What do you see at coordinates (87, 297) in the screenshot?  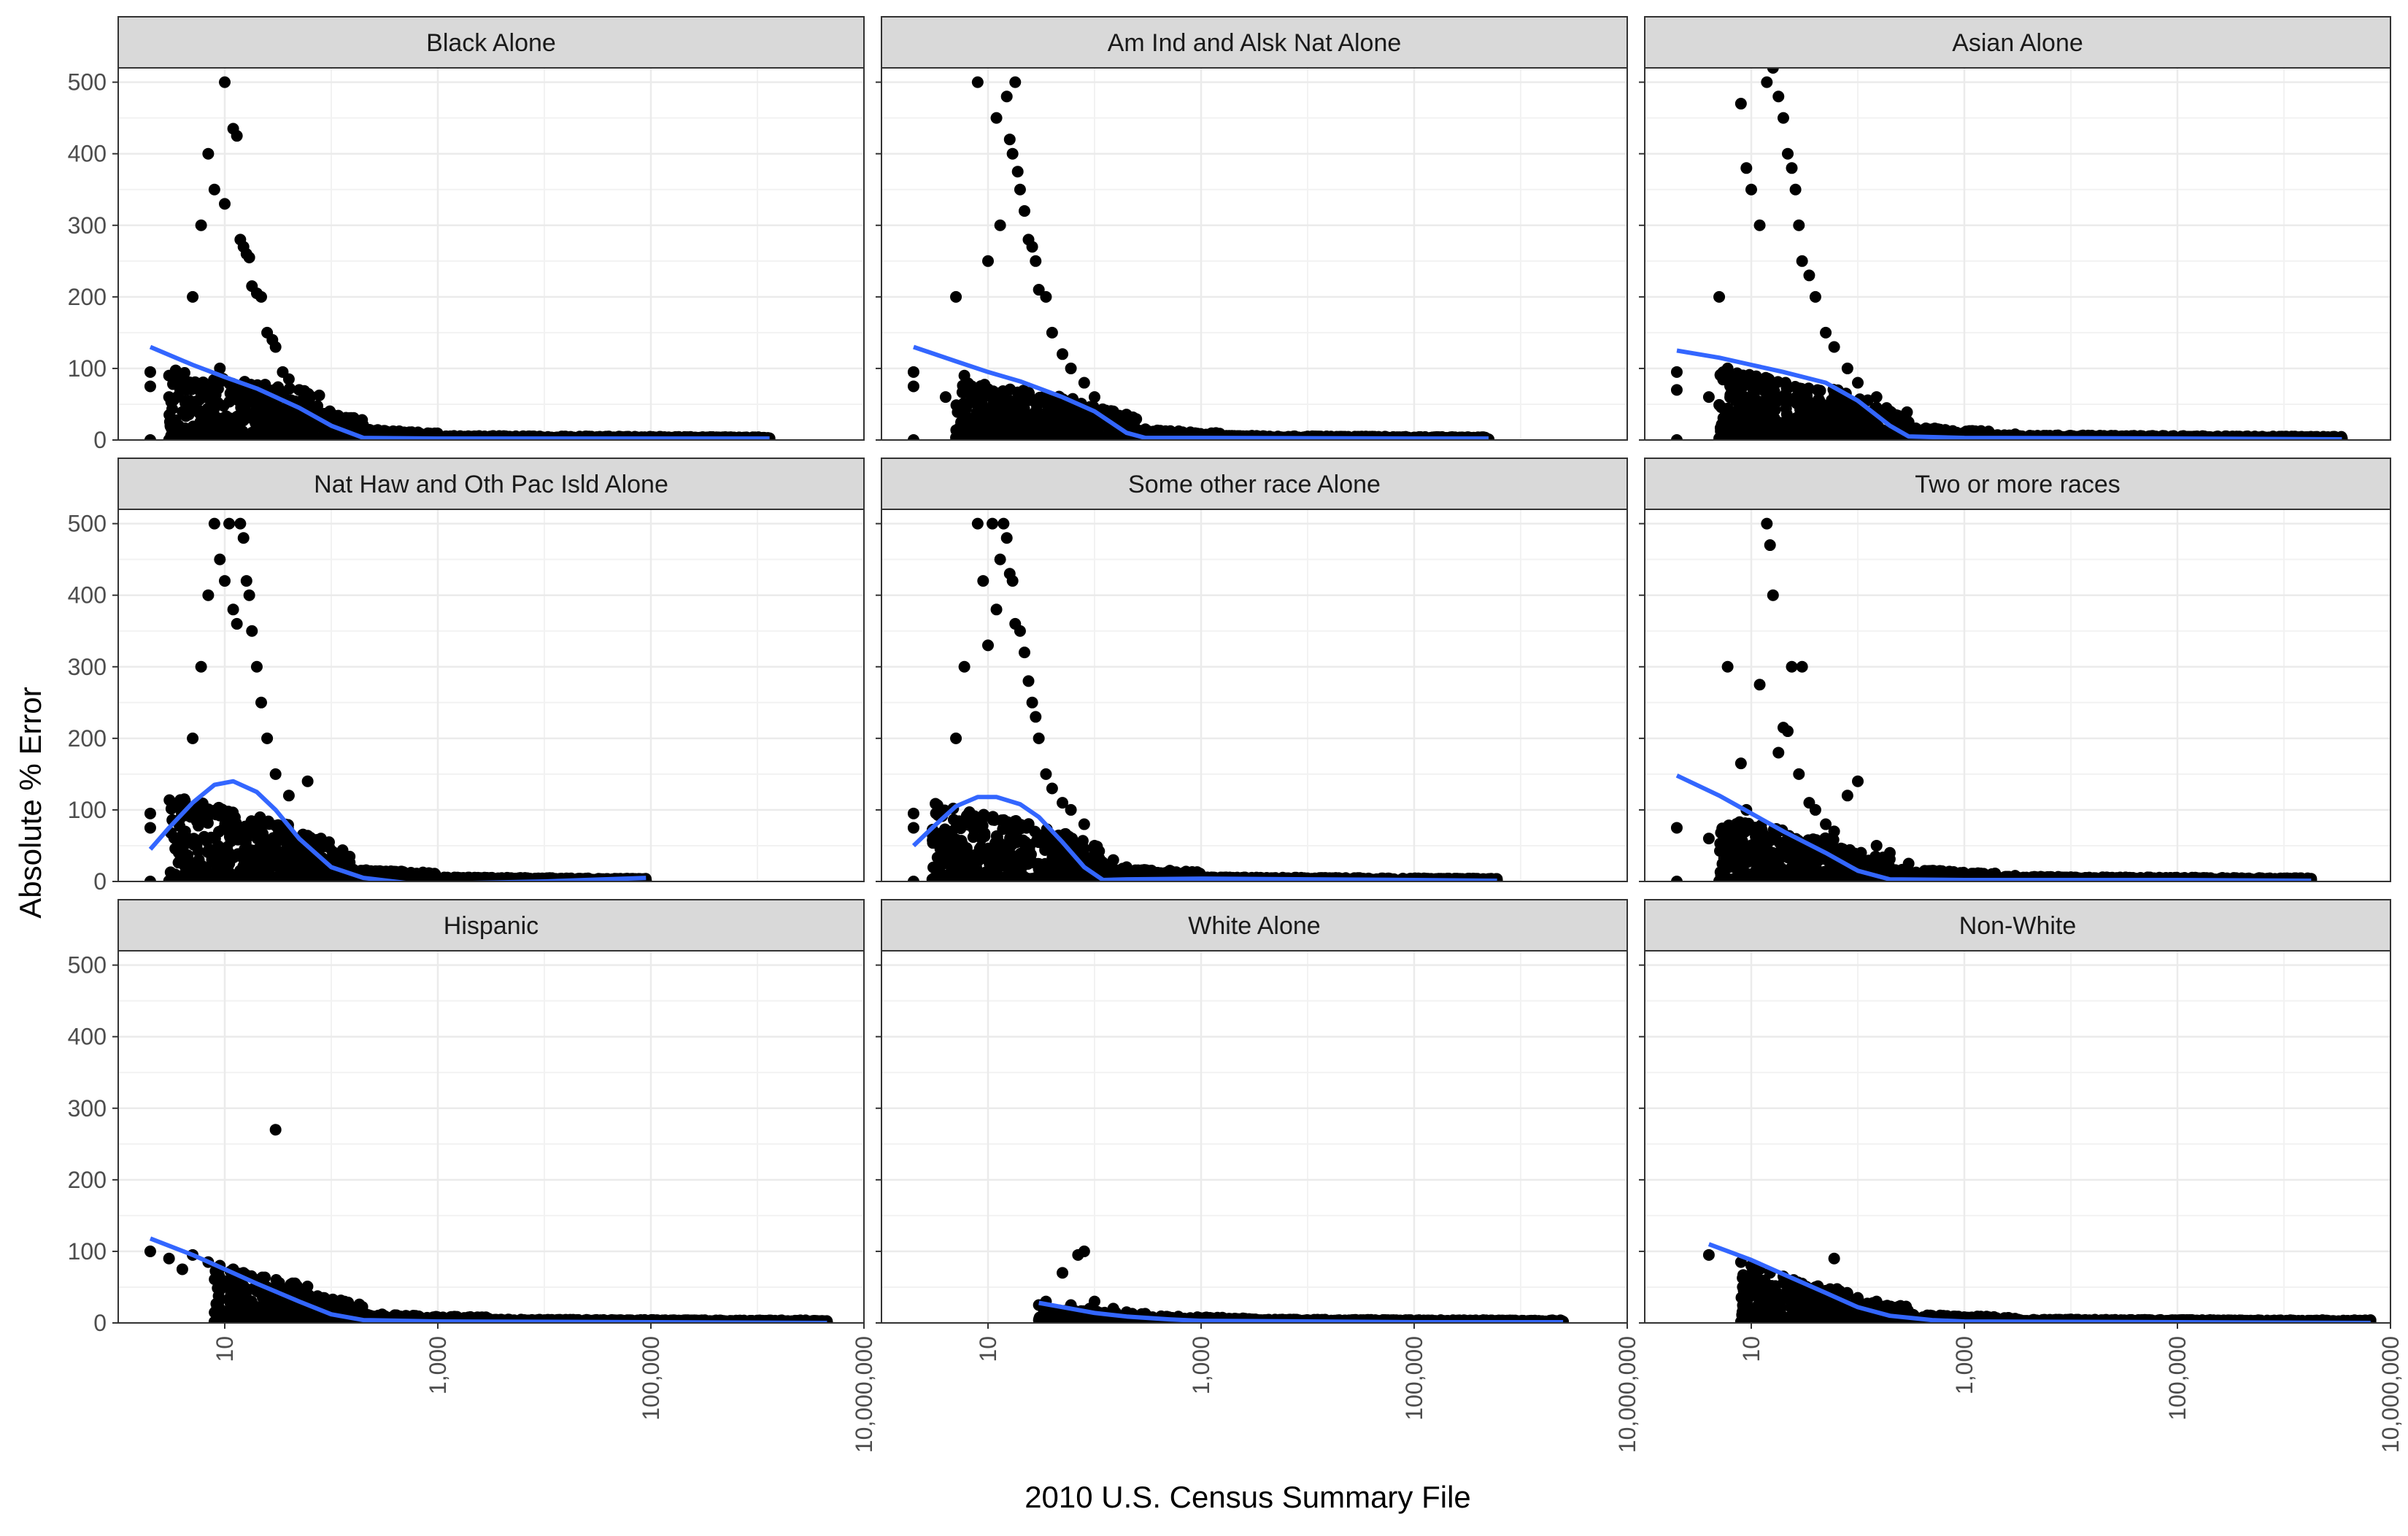 I see `y-tick-label: 200` at bounding box center [87, 297].